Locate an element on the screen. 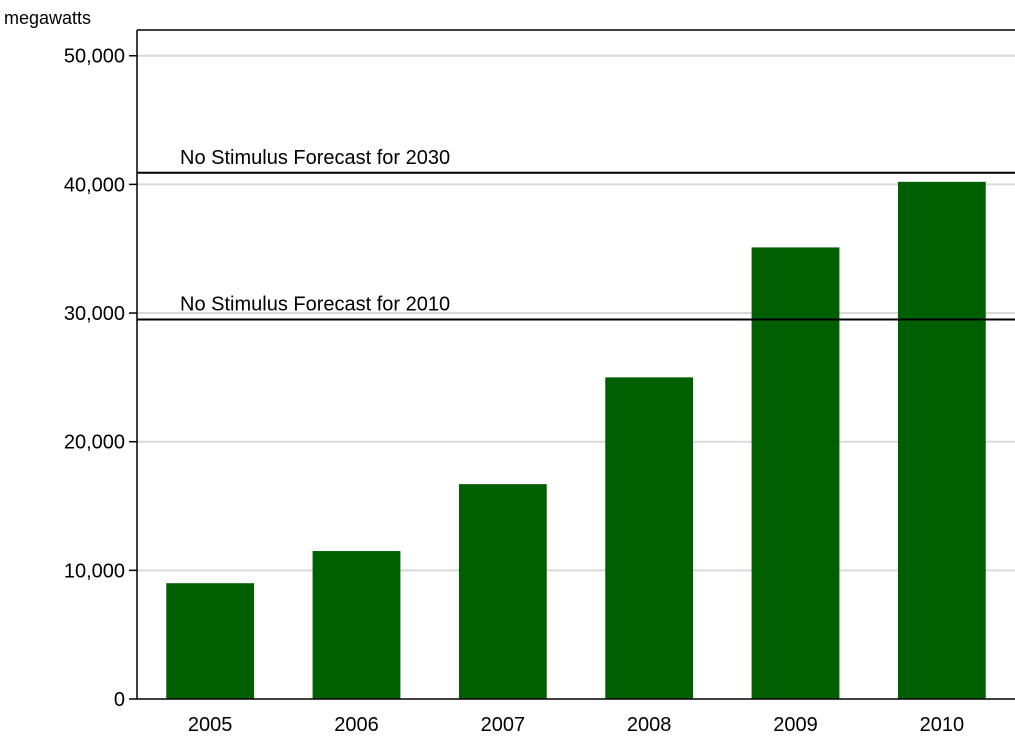  y-tick-label: 20,000 is located at coordinates (94, 443).